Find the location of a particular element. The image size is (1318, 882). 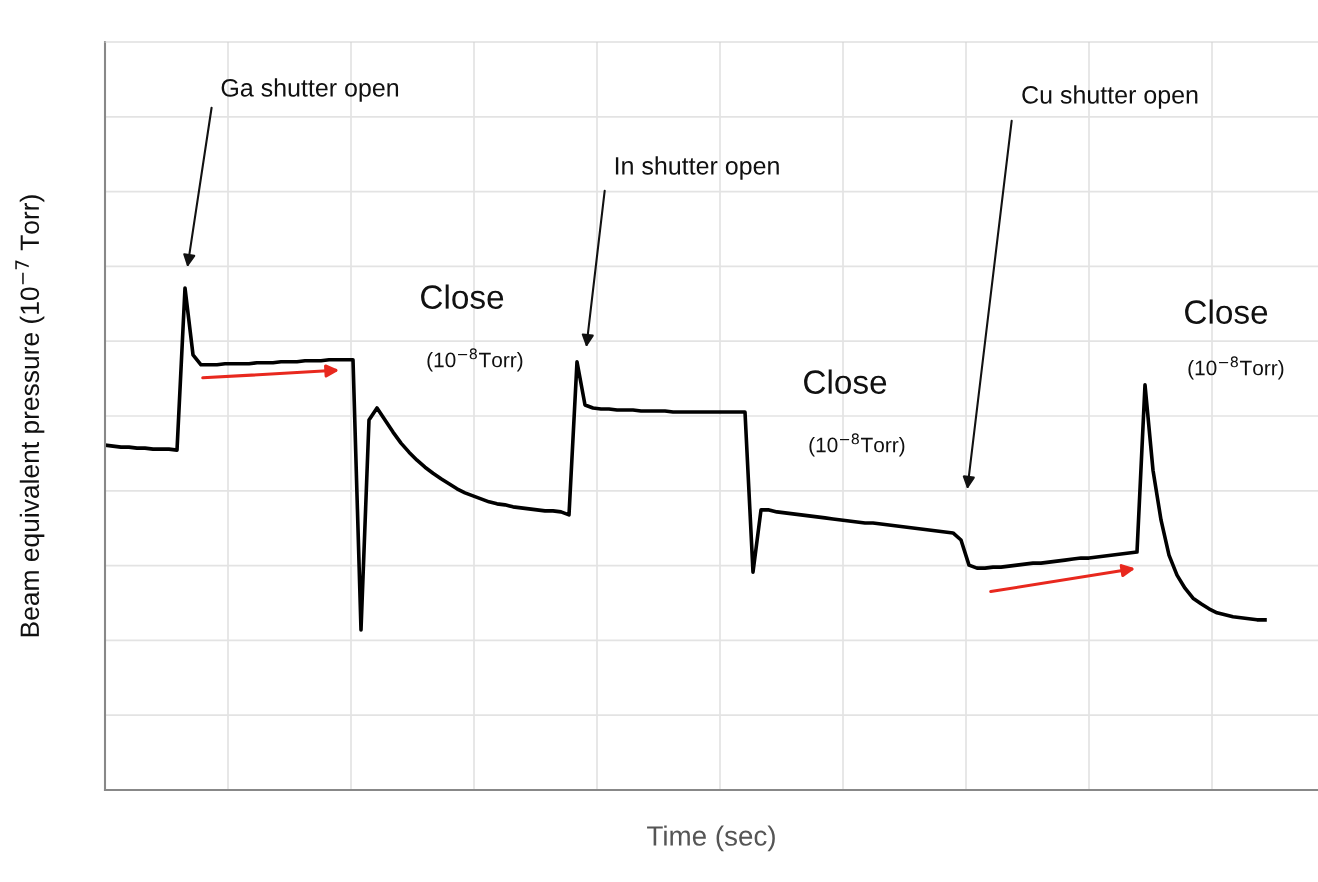

x-axis-title: Time (sec) is located at coordinates (711, 838).